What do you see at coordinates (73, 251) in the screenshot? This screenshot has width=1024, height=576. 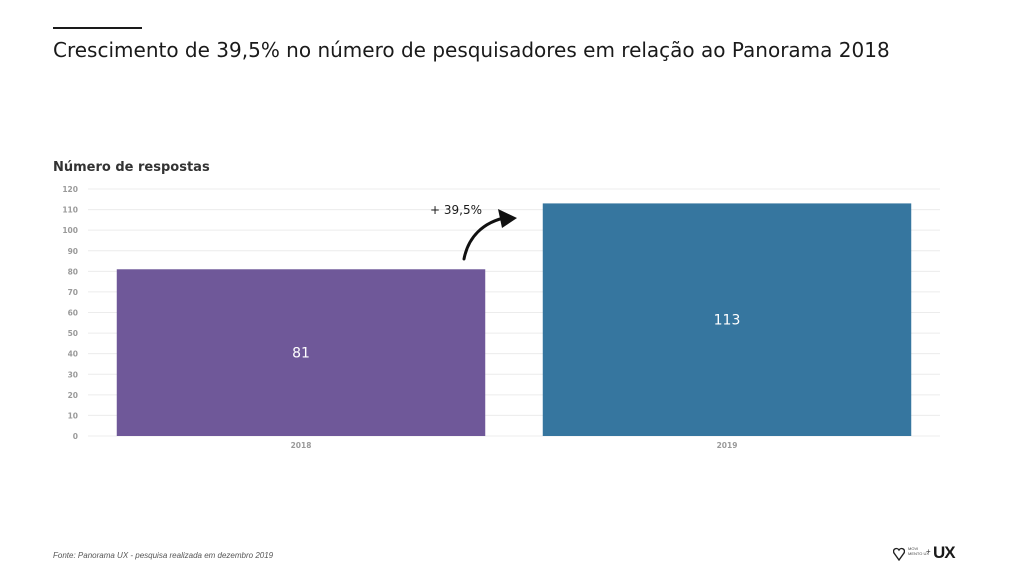 I see `y-tick-label: 90` at bounding box center [73, 251].